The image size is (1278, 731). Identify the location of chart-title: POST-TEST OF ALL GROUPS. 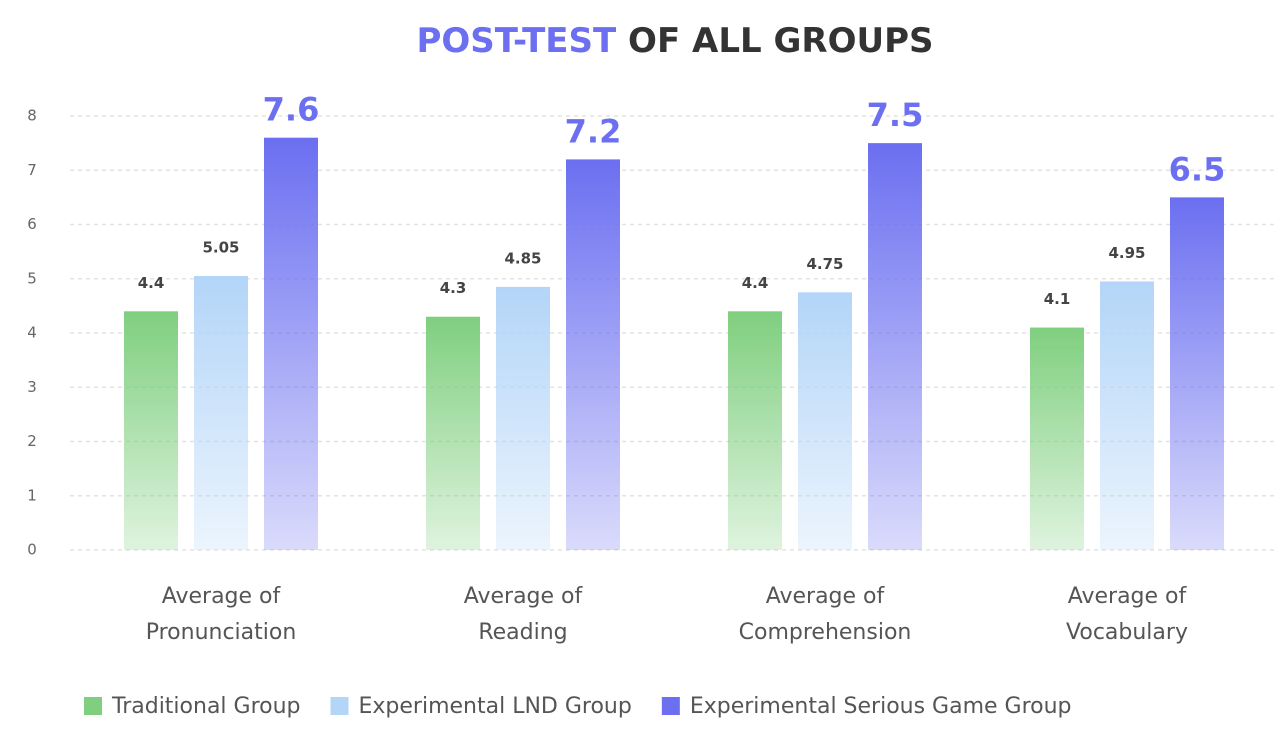
(674, 41).